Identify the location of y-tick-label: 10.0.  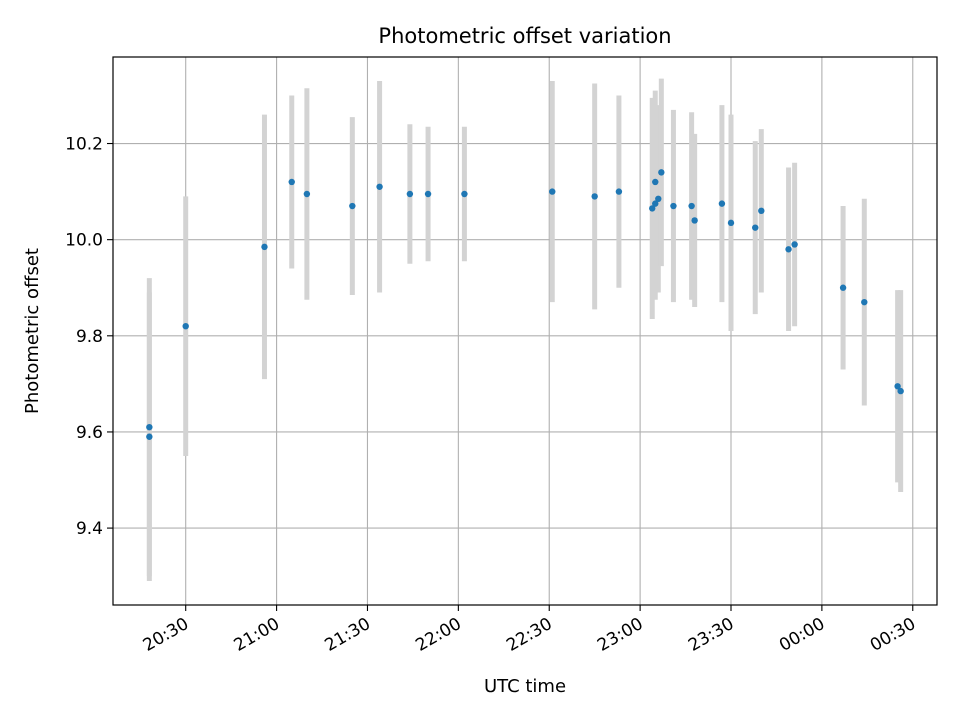
(84, 241).